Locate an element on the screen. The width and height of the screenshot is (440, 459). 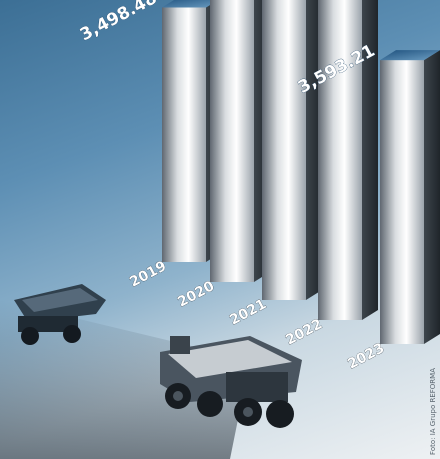
bar-2022 is located at coordinates (348, 160).